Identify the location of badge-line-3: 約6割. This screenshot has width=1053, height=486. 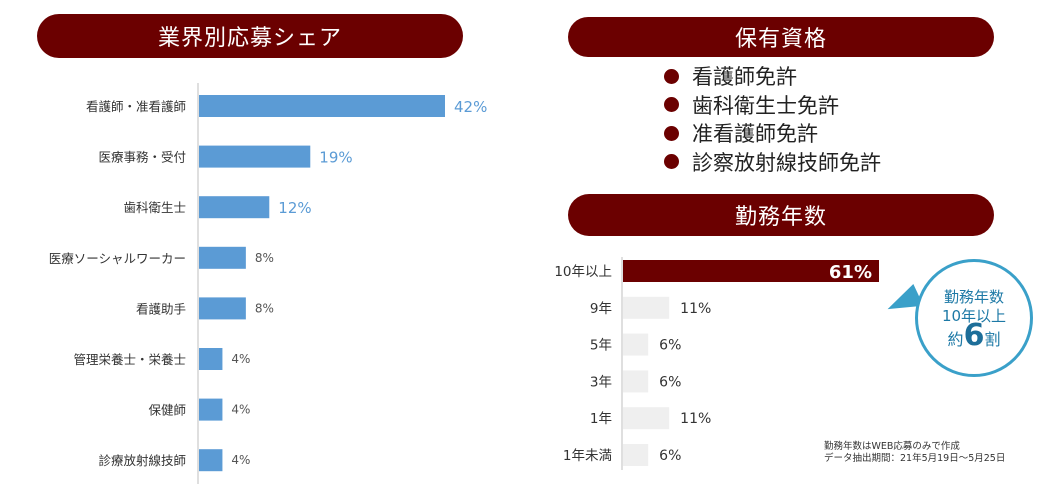
(974, 335).